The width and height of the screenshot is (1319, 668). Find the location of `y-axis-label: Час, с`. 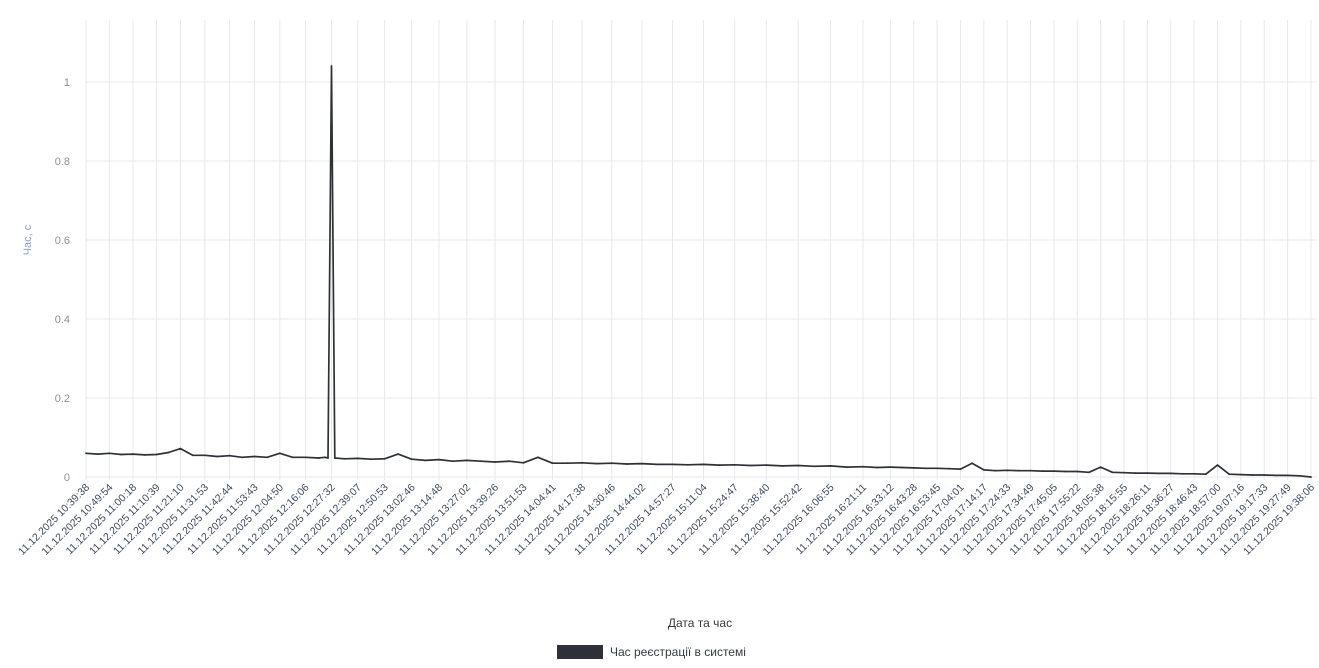

y-axis-label: Час, с is located at coordinates (28, 239).